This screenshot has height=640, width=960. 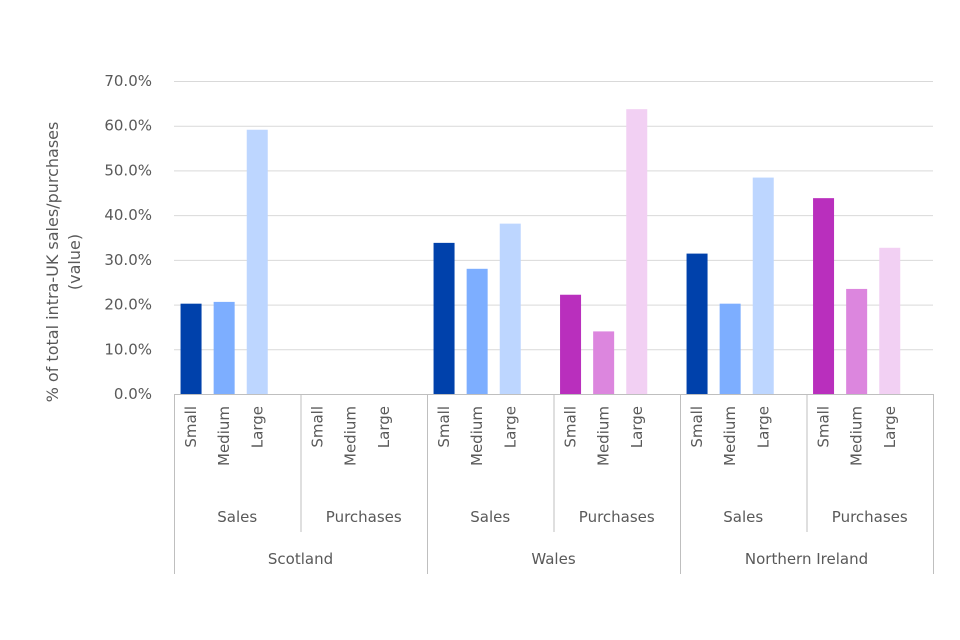 What do you see at coordinates (571, 344) in the screenshot?
I see `bar-wales-purchases-small` at bounding box center [571, 344].